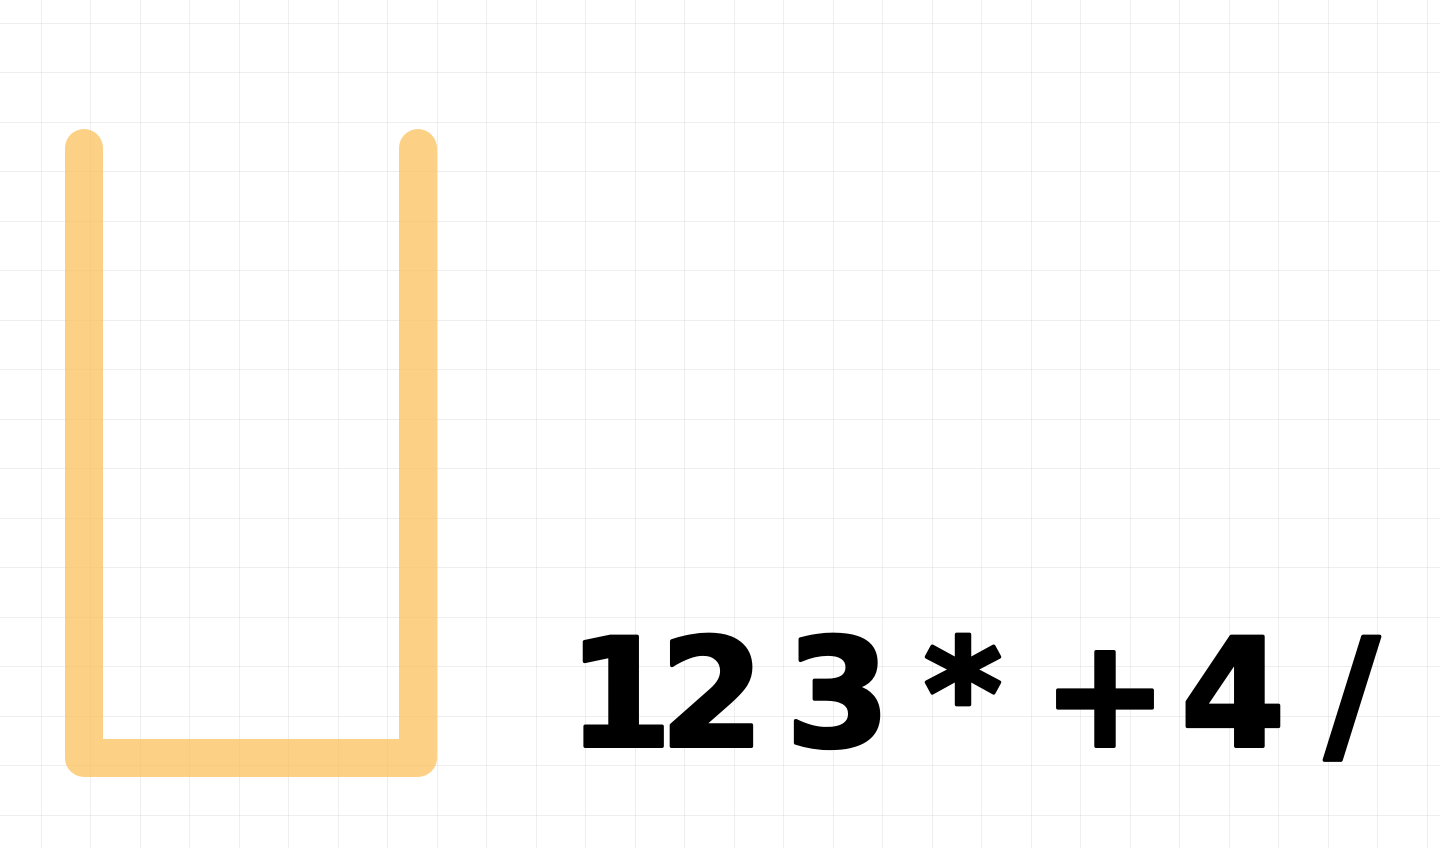  I want to click on ink-character: 1, so click(620, 695).